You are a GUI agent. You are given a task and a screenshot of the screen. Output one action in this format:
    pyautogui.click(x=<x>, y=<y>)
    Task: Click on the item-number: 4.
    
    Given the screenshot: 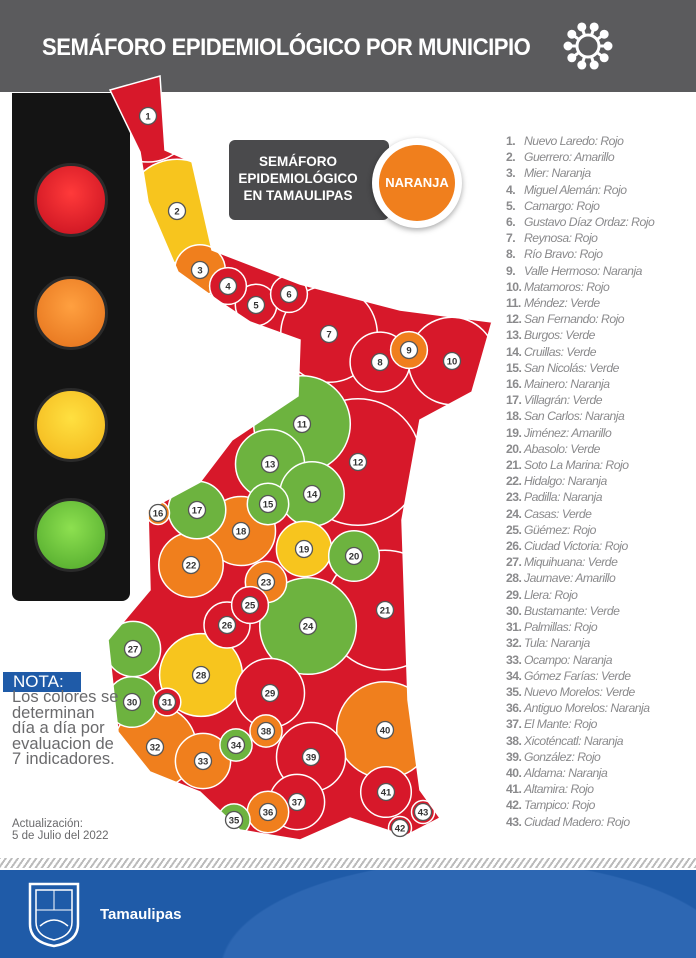 What is the action you would take?
    pyautogui.click(x=511, y=189)
    